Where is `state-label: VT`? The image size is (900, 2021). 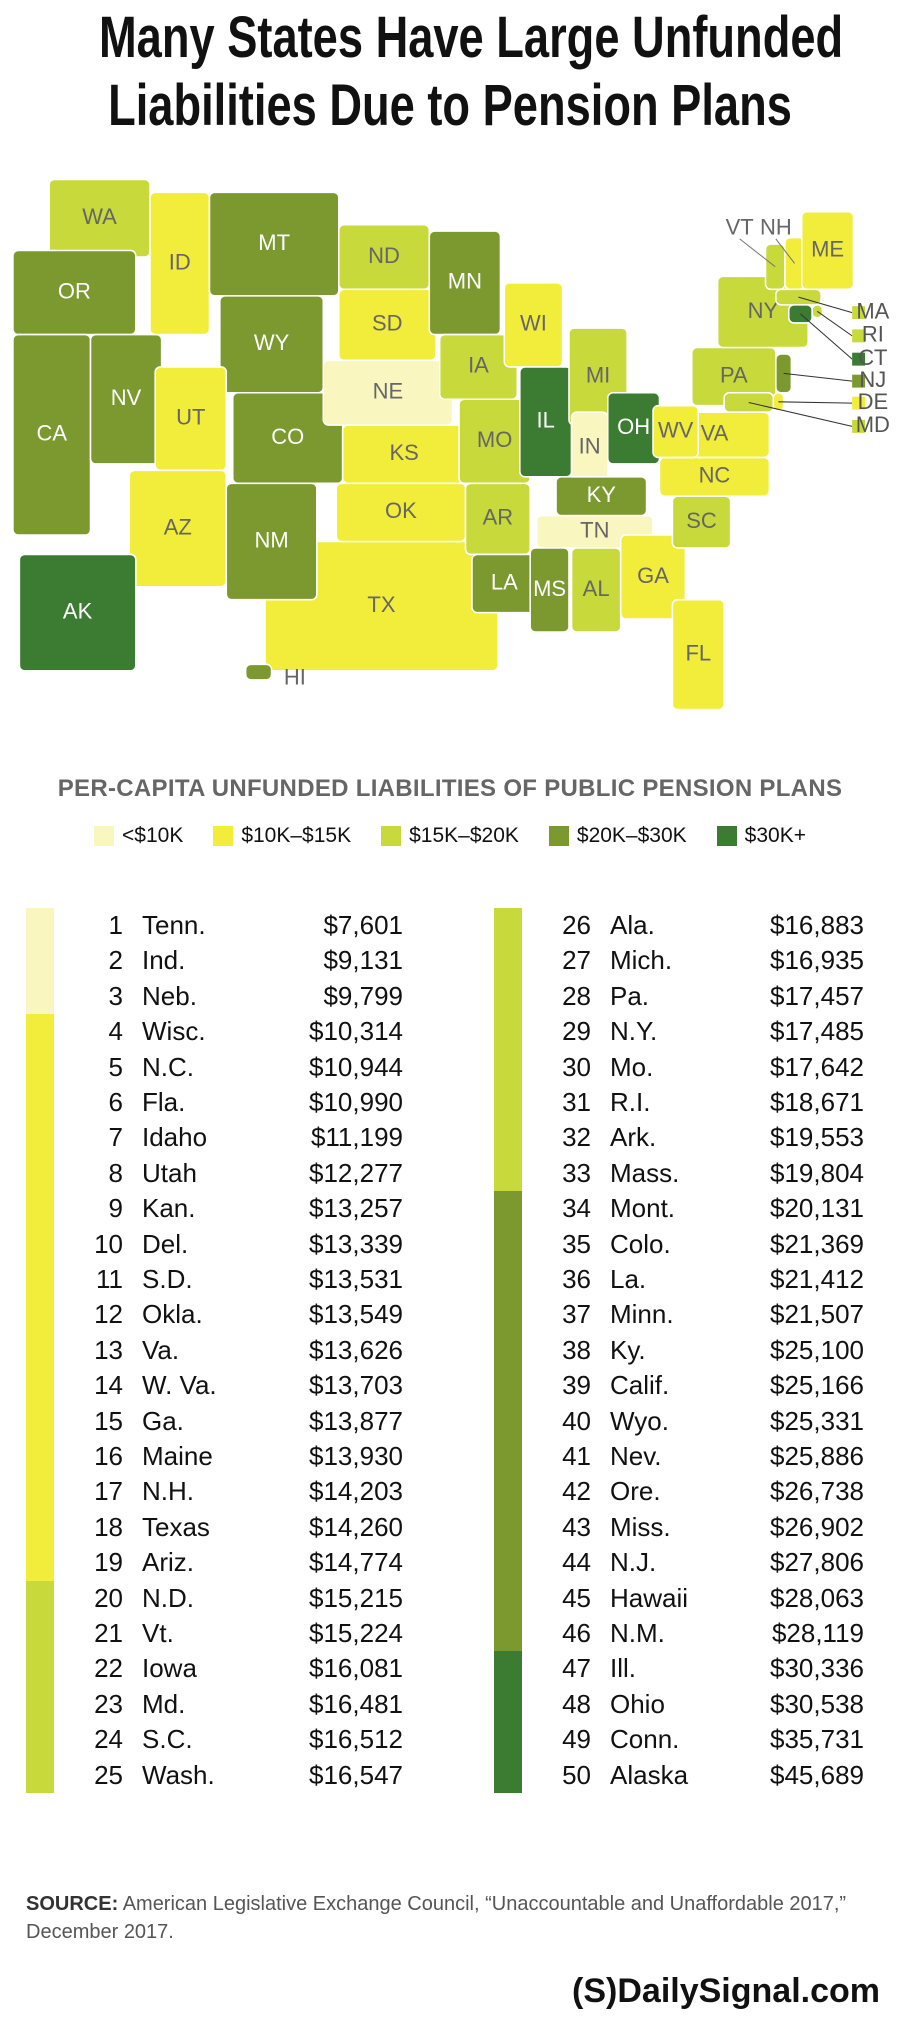
state-label: VT is located at coordinates (740, 226).